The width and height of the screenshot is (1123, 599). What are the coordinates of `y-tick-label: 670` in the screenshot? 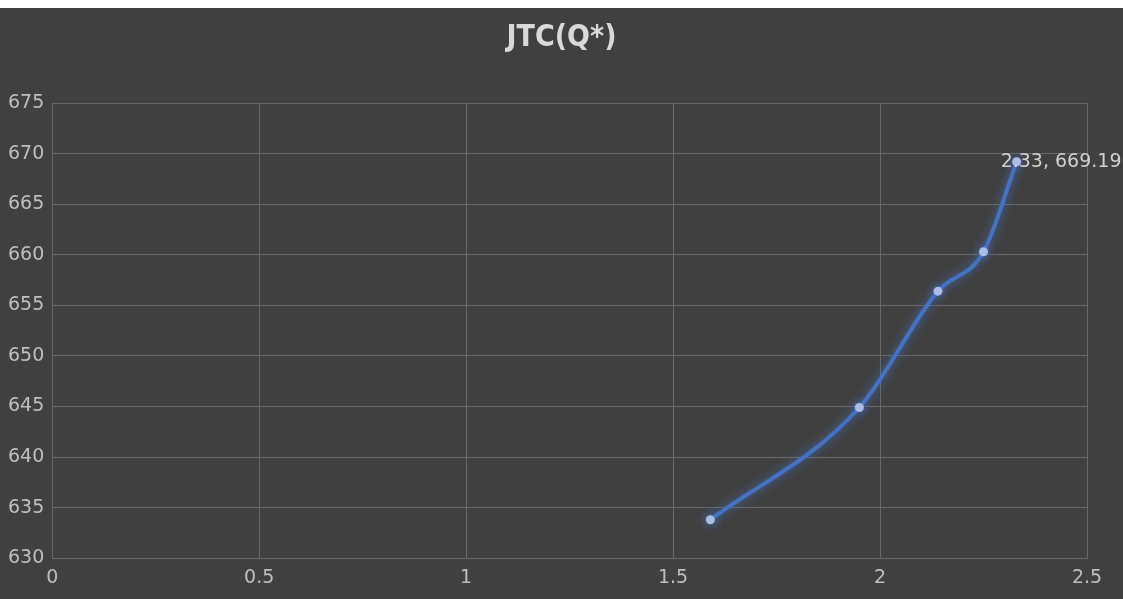 It's located at (26, 151).